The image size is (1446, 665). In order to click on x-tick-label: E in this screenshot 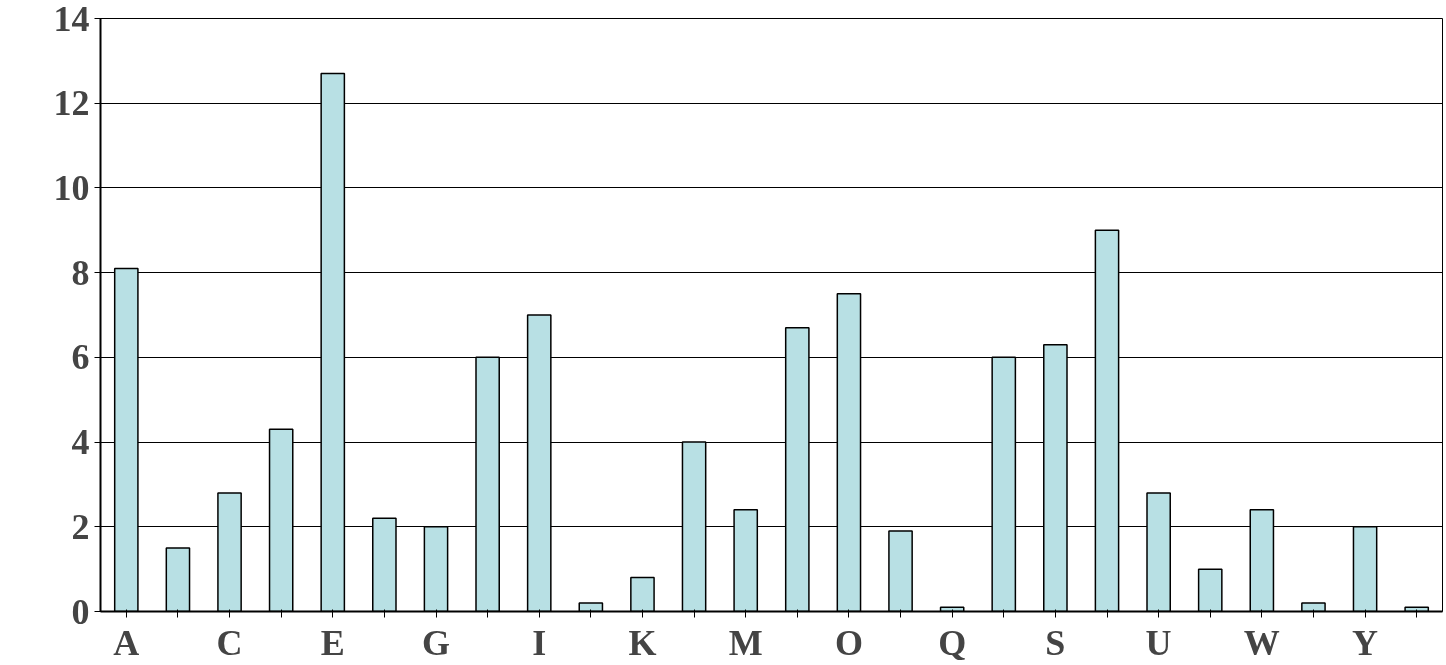, I will do `click(332, 642)`.